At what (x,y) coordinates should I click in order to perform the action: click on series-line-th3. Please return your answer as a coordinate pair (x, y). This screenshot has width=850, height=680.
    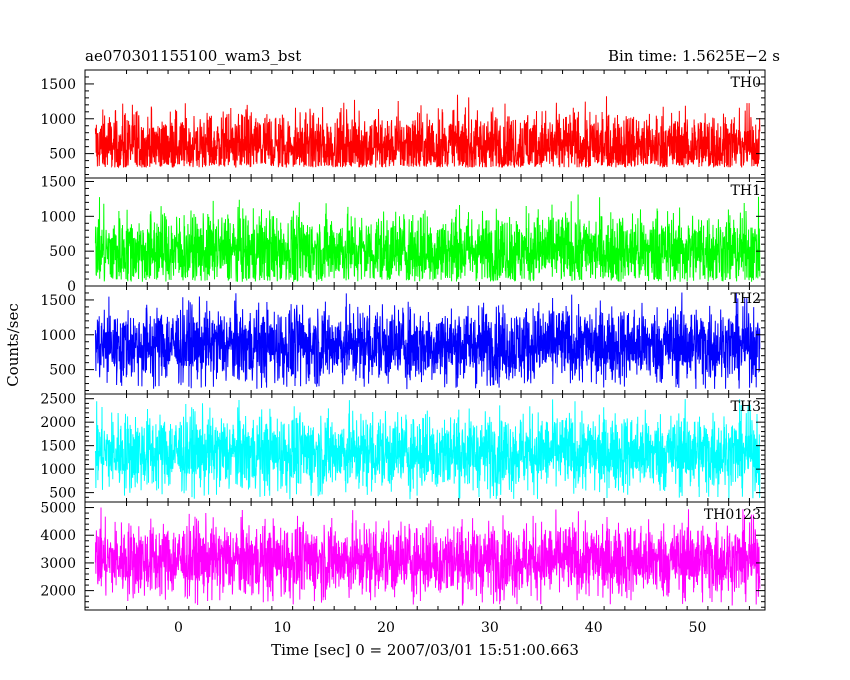
    Looking at the image, I should click on (427, 449).